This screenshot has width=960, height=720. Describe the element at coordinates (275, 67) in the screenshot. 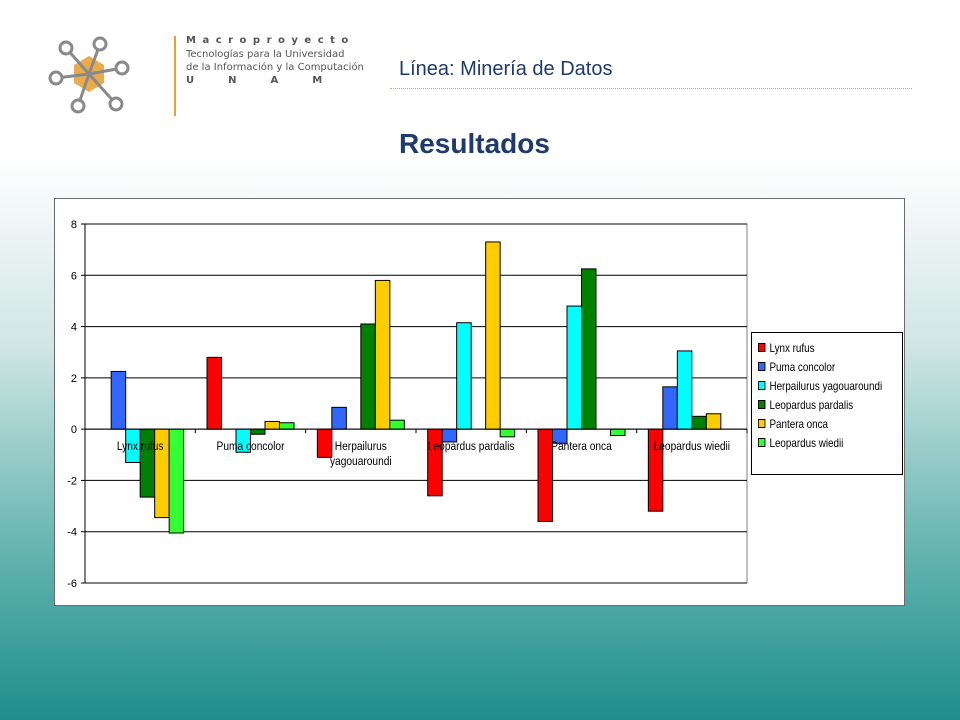

I see `logo-line-informacion: de la Información y la Computación` at that location.